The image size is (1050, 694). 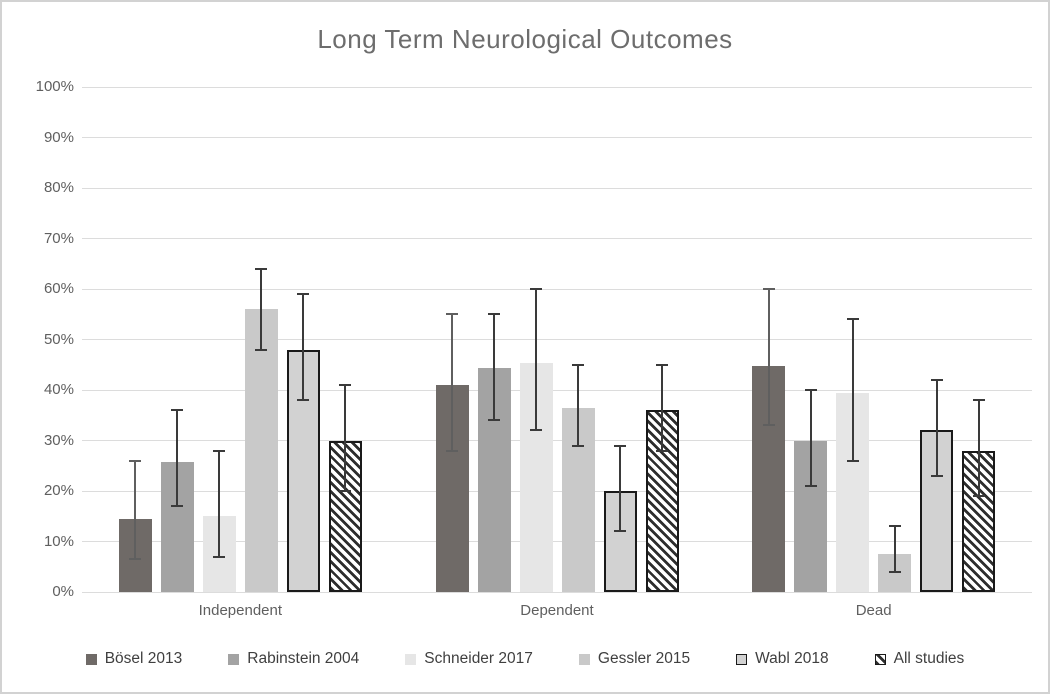 I want to click on error-bar-cap-high-all-studies-dependent, so click(x=662, y=364).